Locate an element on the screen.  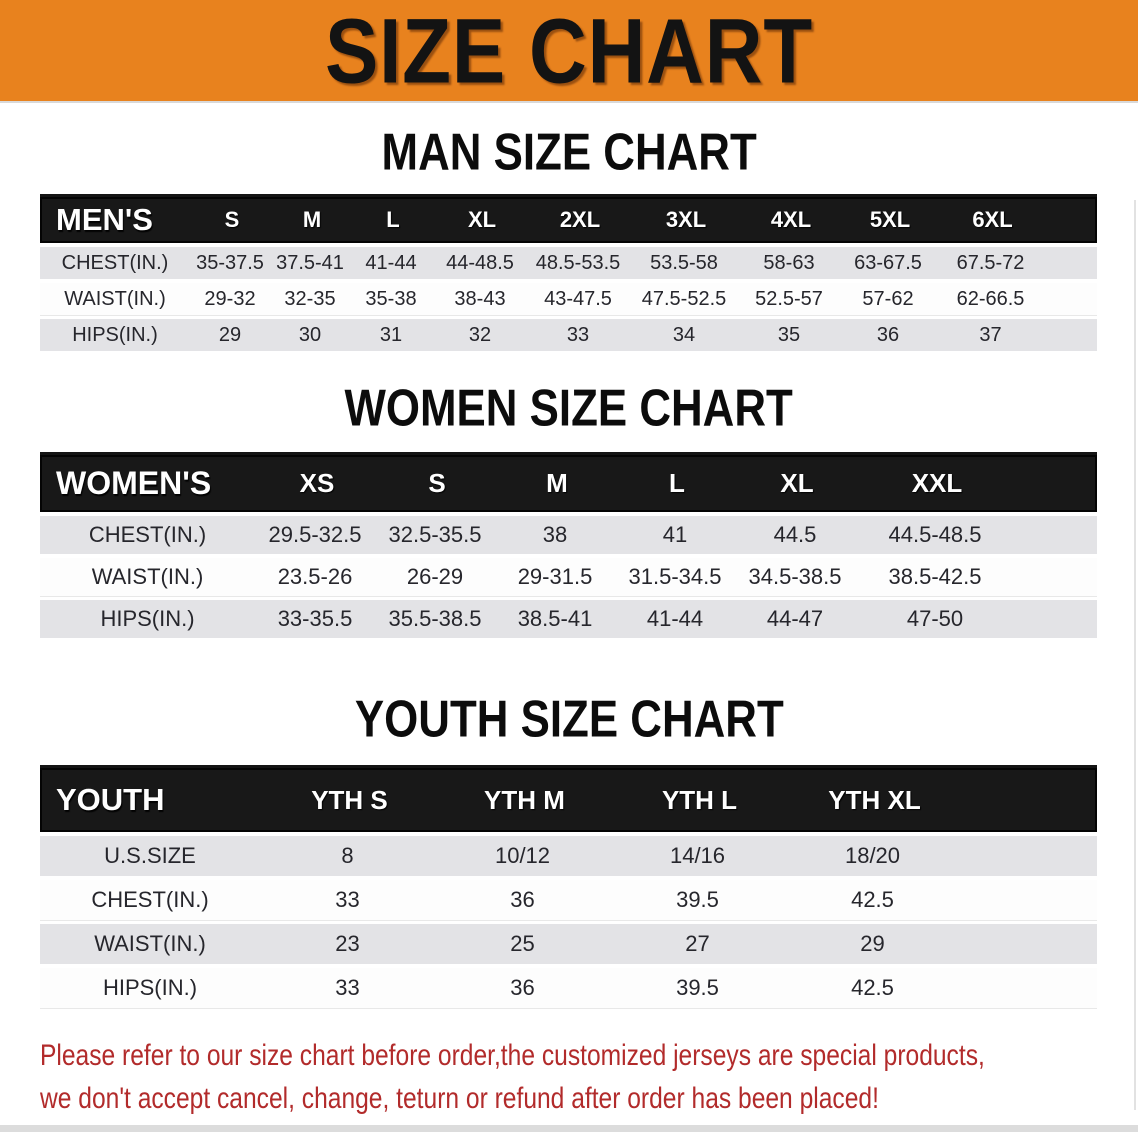
measurement-value: 44-47 is located at coordinates (795, 618).